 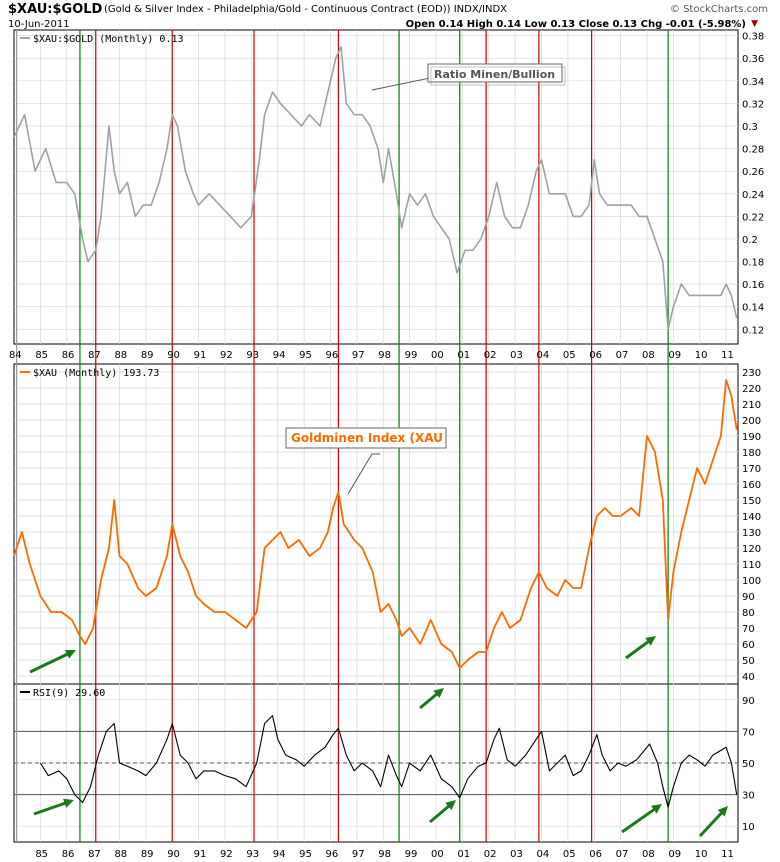 What do you see at coordinates (490, 854) in the screenshot?
I see `x-tick-label: 02` at bounding box center [490, 854].